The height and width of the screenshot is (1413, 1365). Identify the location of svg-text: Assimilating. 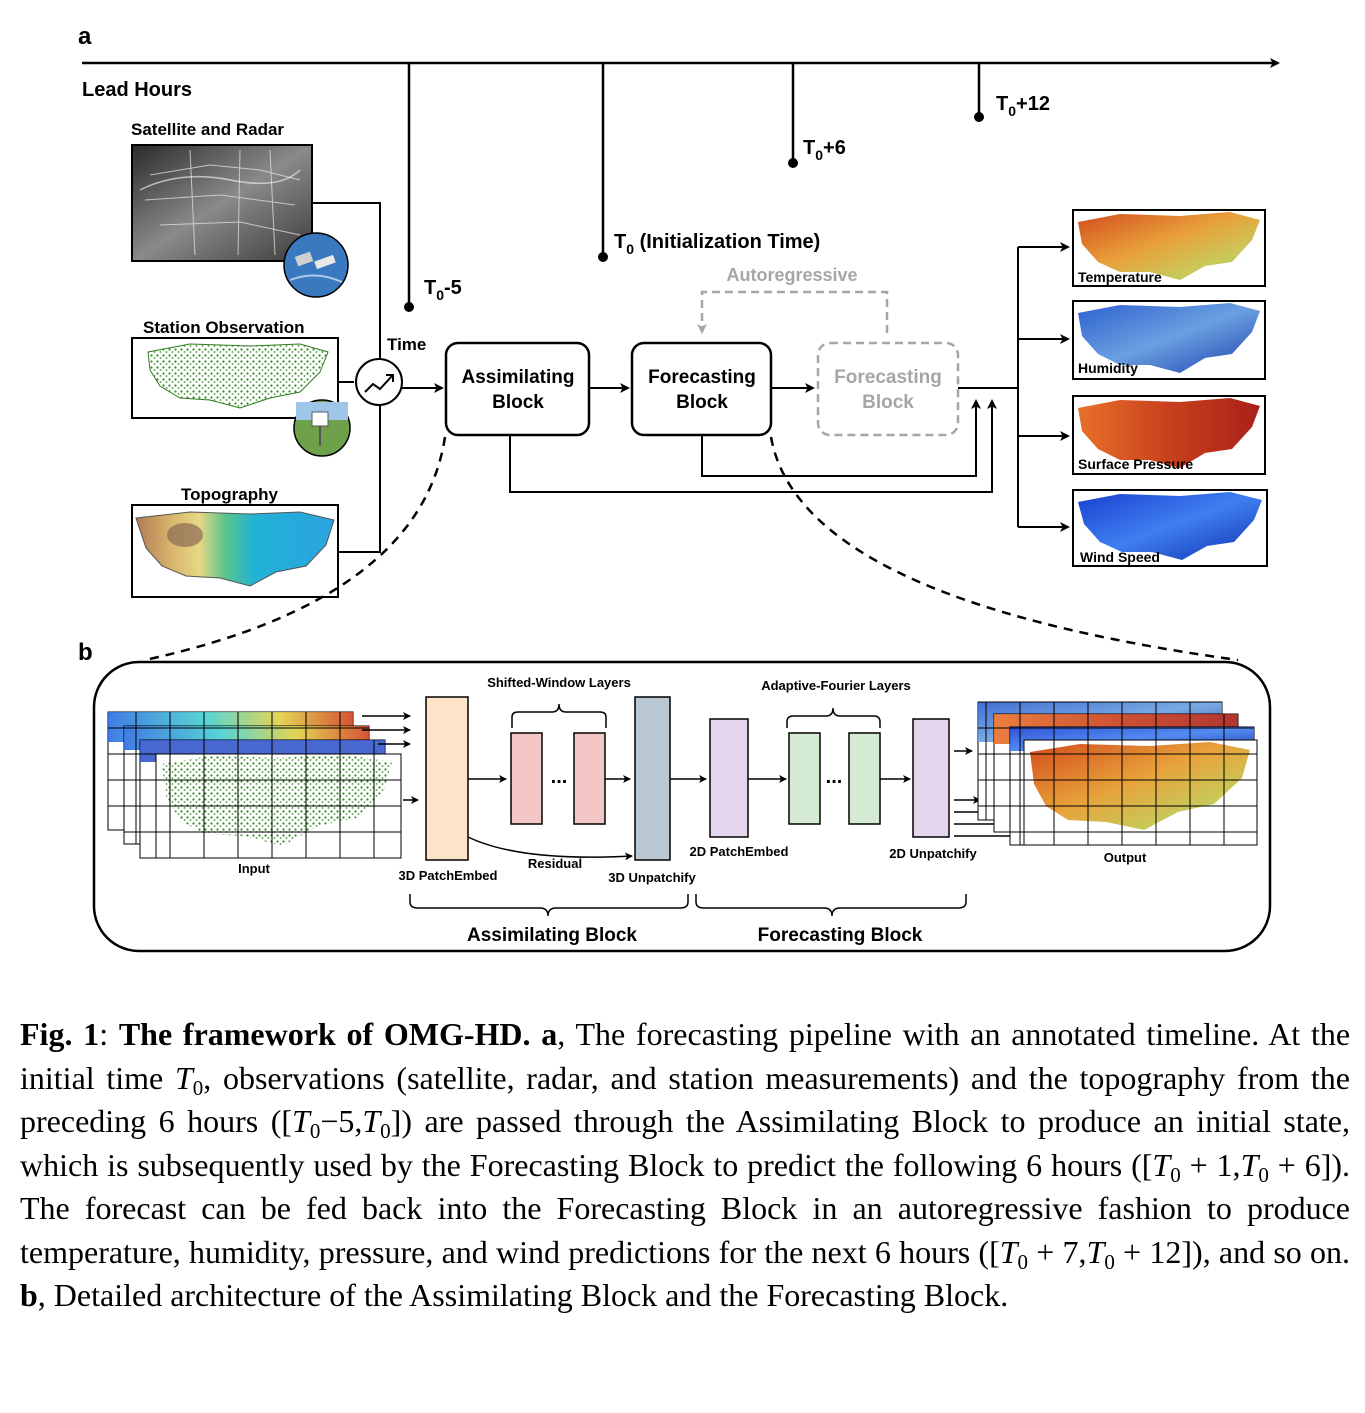
(518, 377).